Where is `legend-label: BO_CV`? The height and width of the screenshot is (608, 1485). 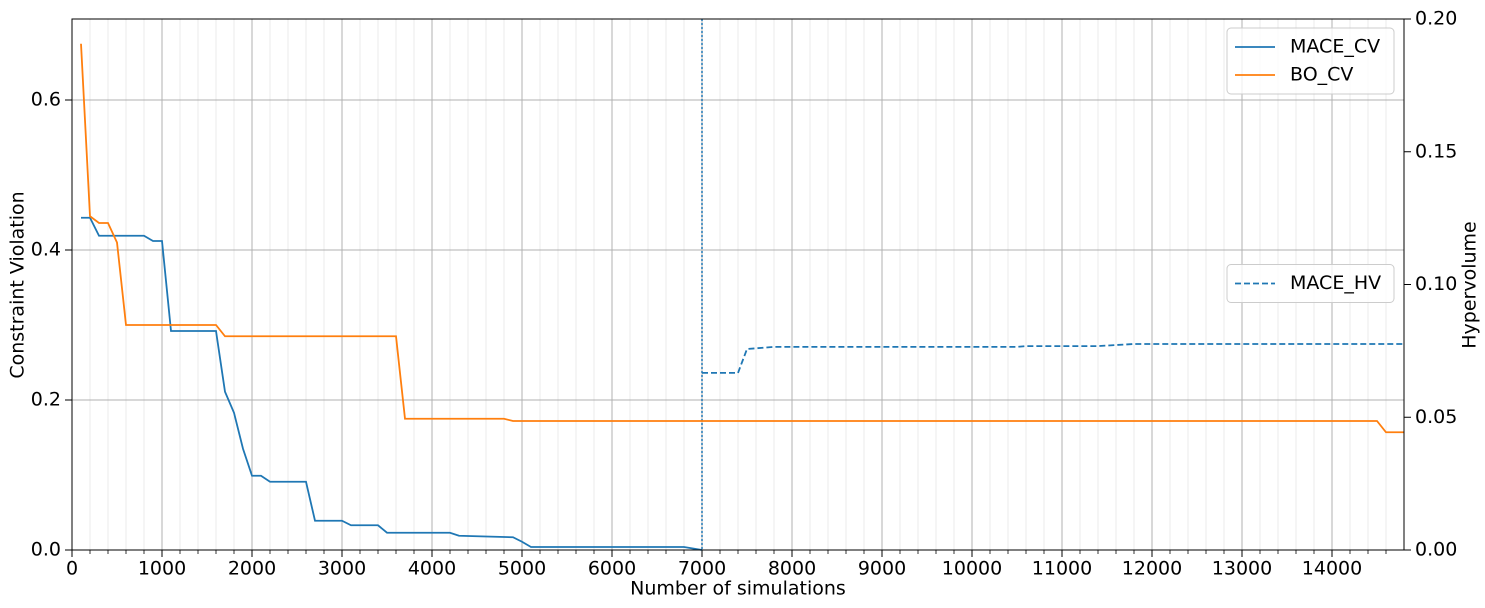 legend-label: BO_CV is located at coordinates (1321, 75).